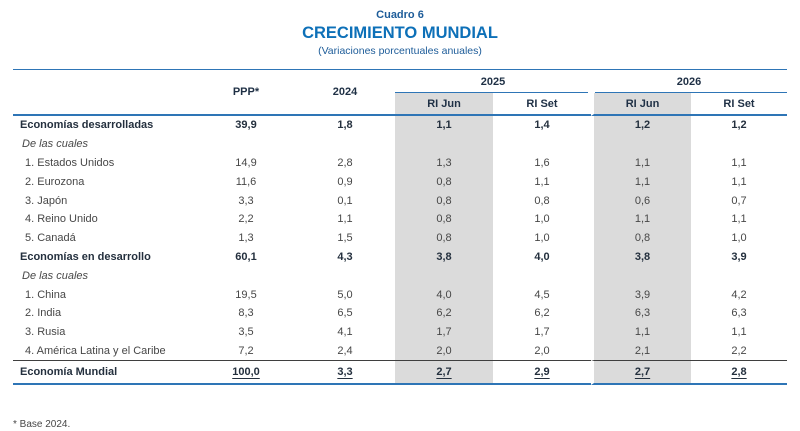  I want to click on col-header-ri-set-2026: RI Set, so click(739, 104).